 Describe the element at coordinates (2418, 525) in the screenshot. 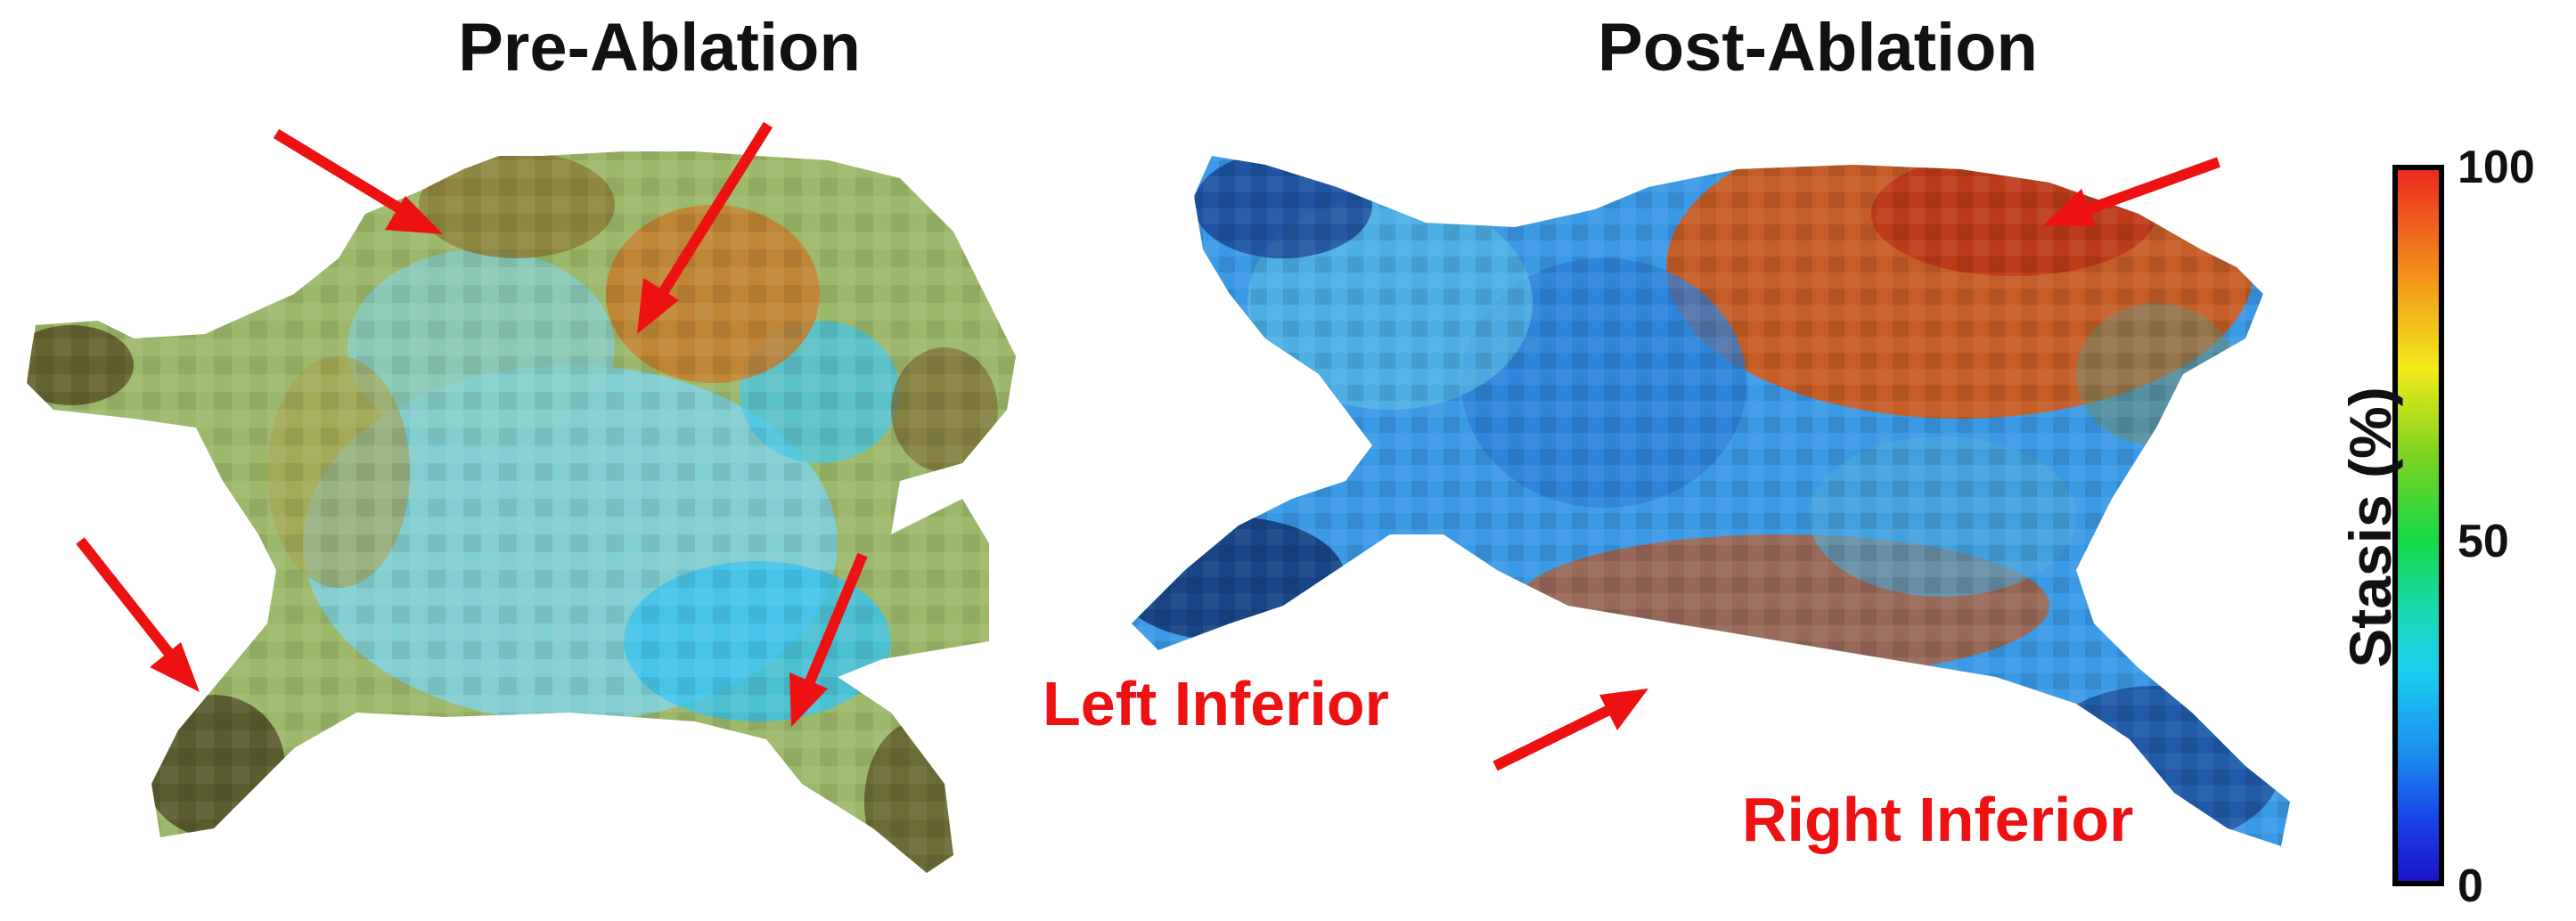

I see `stasis-colorbar` at that location.